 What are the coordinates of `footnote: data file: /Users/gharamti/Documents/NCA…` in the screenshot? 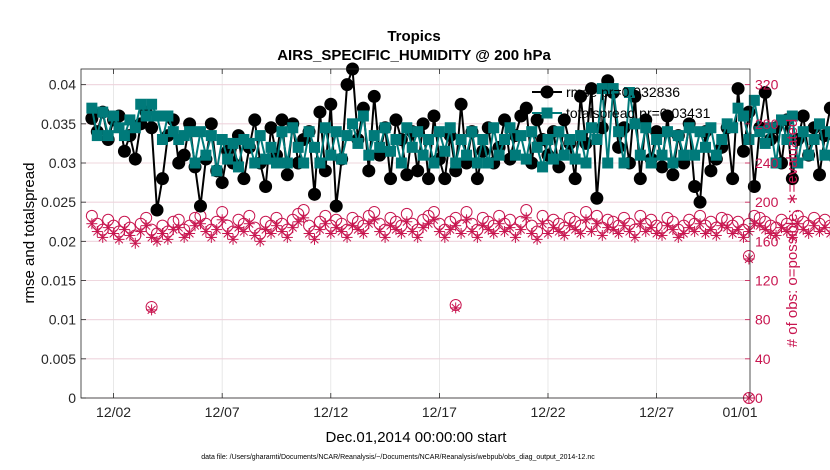 It's located at (398, 457).